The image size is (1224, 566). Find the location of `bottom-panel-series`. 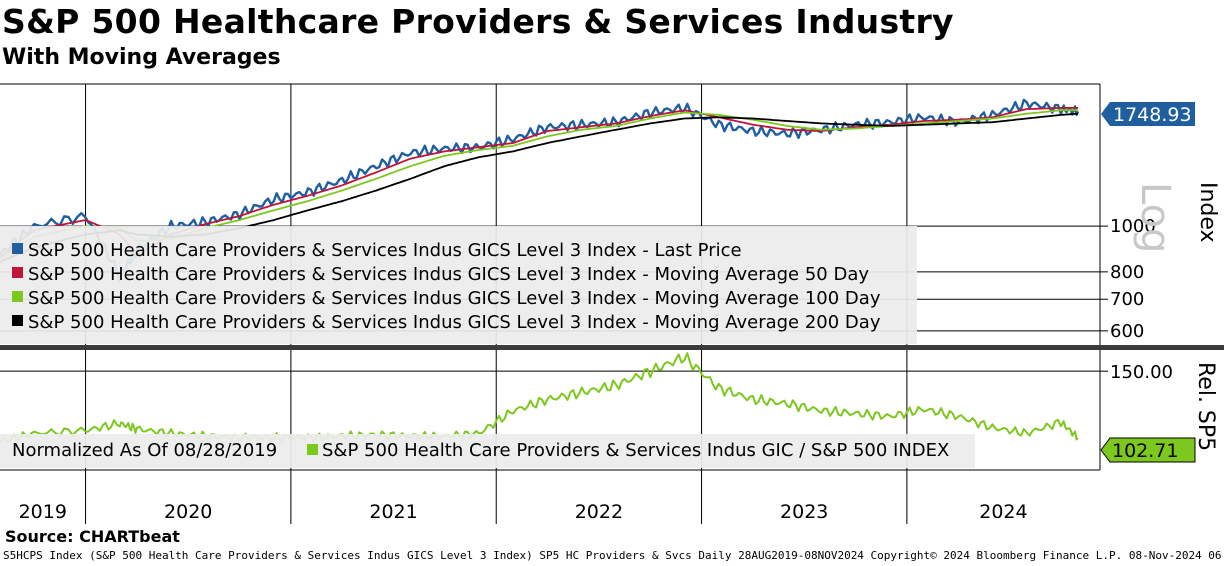

bottom-panel-series is located at coordinates (539, 398).